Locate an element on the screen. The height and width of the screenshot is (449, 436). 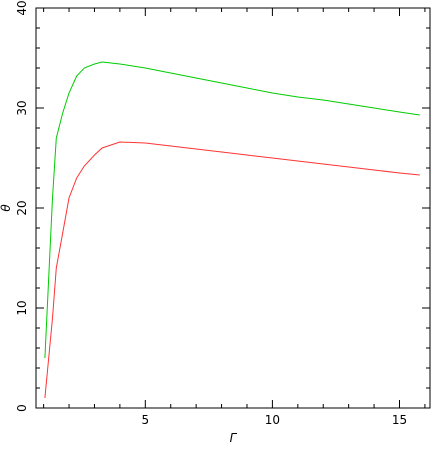
y-tick-label: 0 is located at coordinates (22, 408).